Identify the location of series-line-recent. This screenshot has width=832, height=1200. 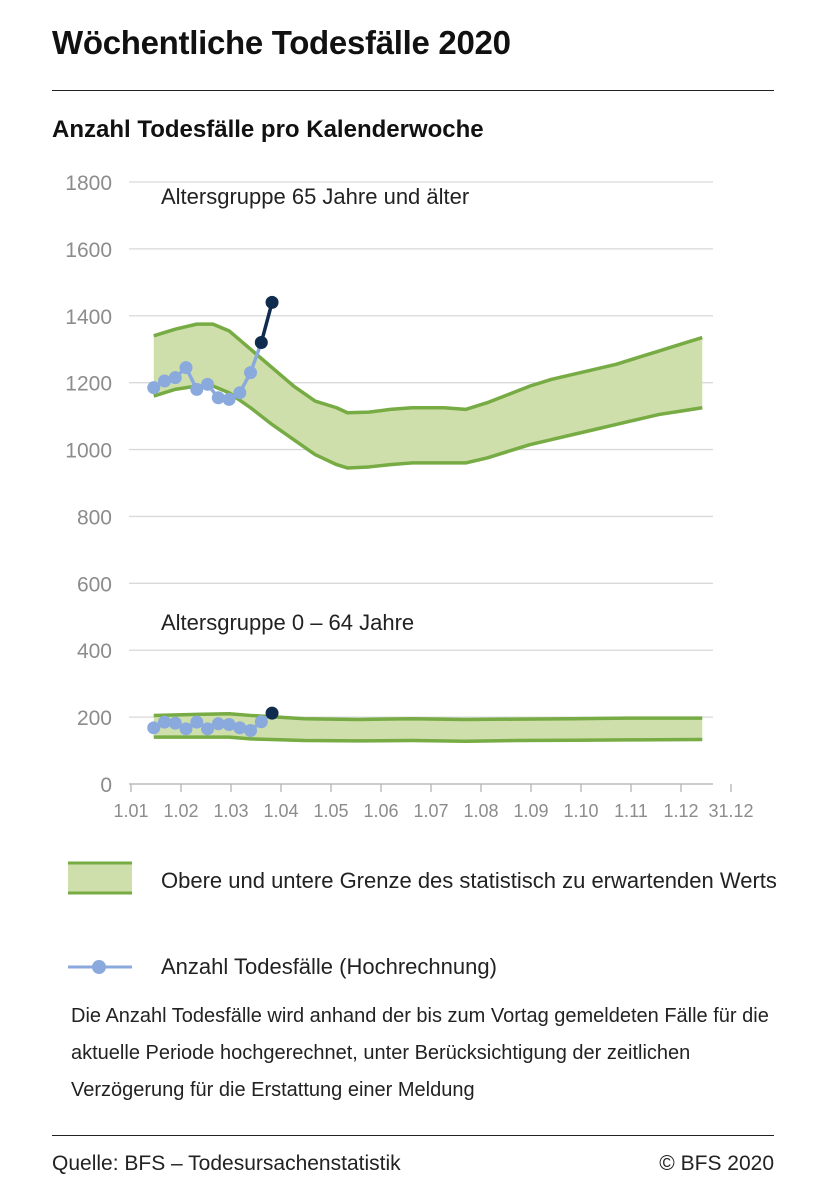
(266, 322).